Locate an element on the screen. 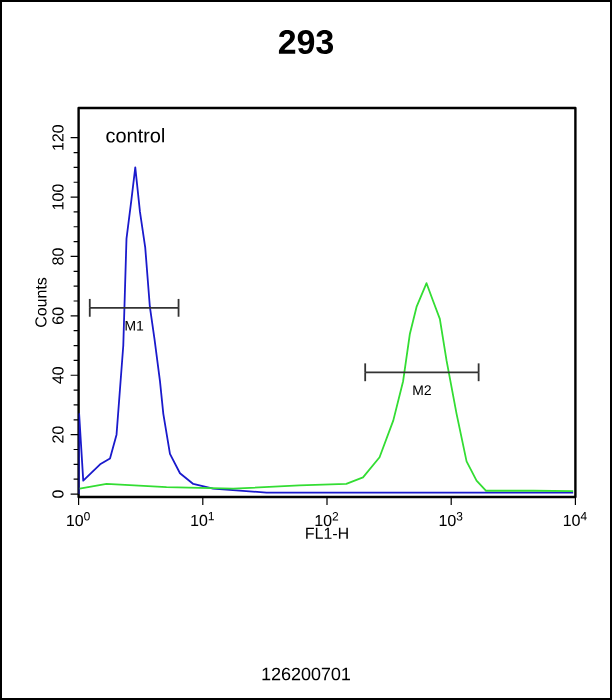 The height and width of the screenshot is (700, 612). text: 126200701 is located at coordinates (306, 674).